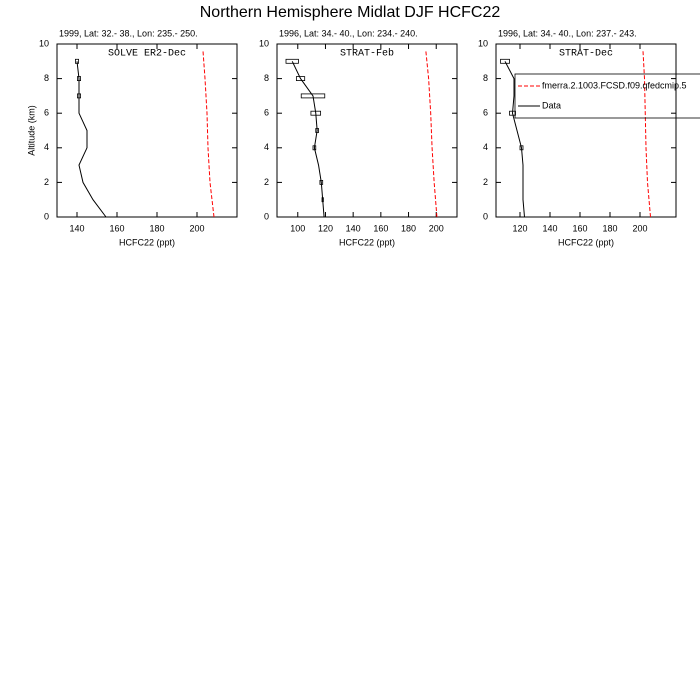 The width and height of the screenshot is (700, 700). I want to click on annotation: STRAT-Dec, so click(586, 54).